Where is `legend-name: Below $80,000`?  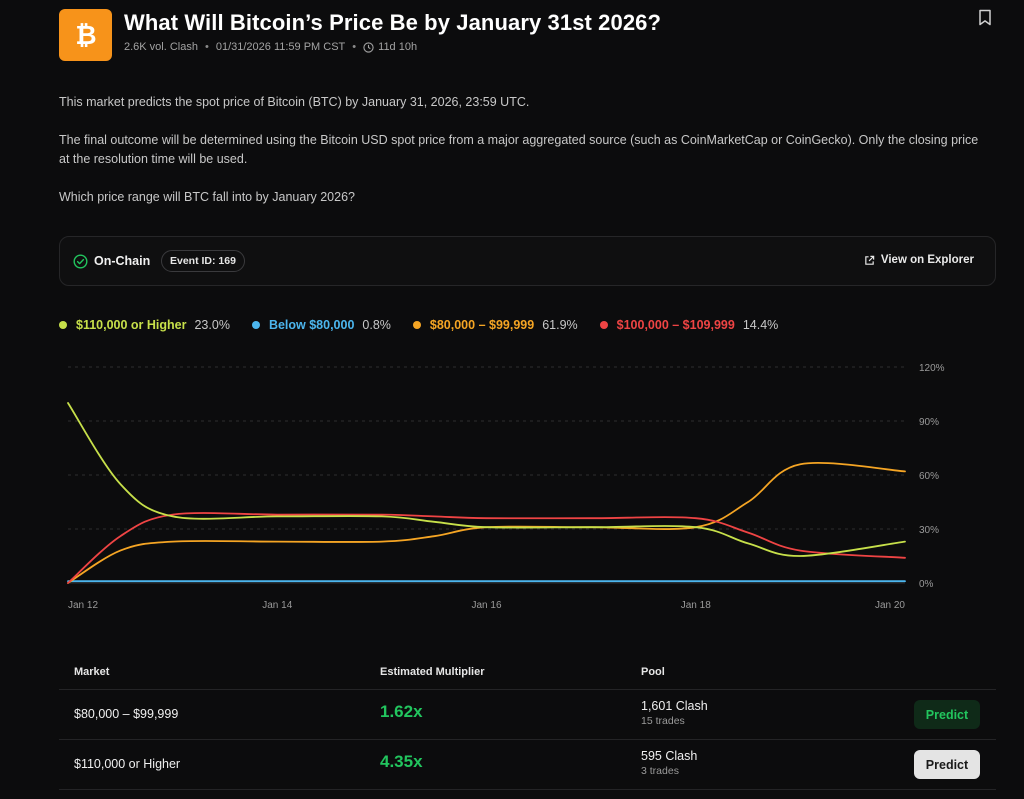 legend-name: Below $80,000 is located at coordinates (311, 325).